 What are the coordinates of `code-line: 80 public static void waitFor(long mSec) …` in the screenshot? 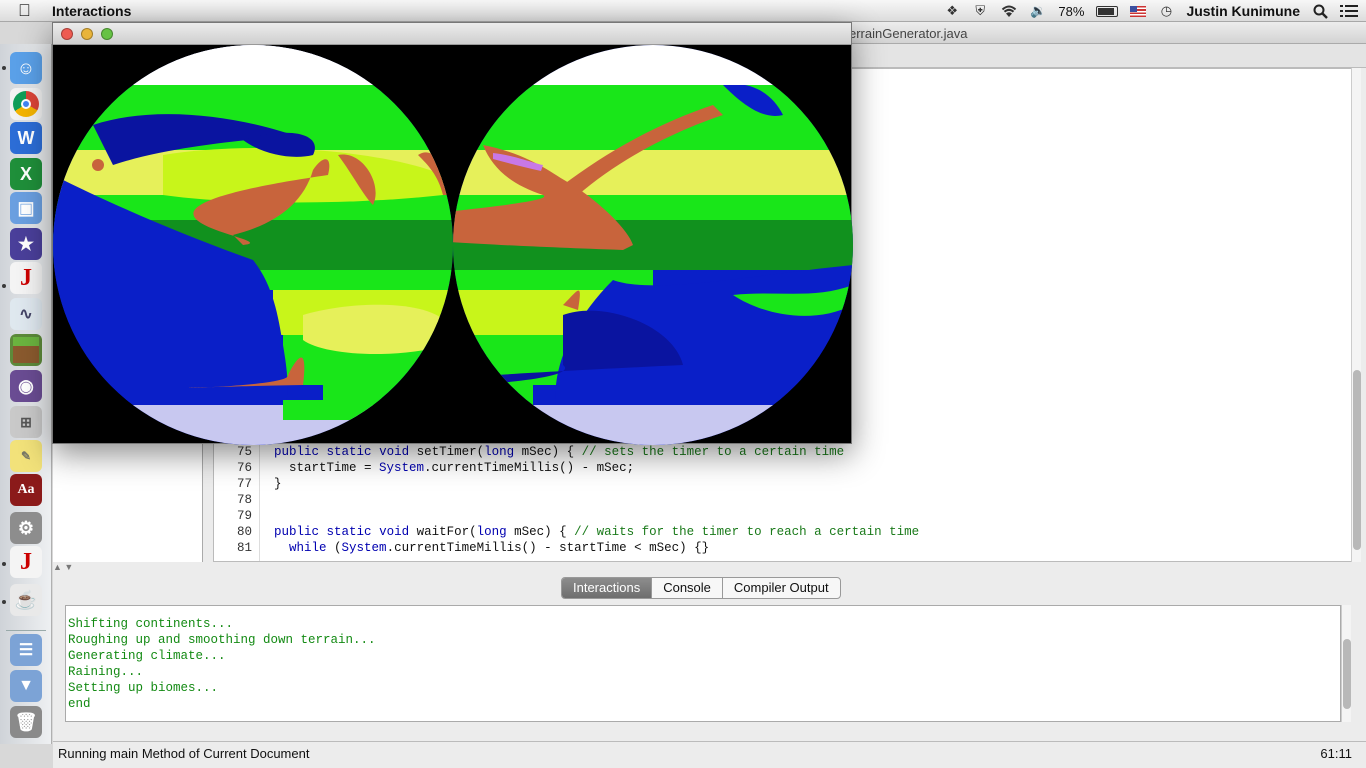 It's located at (783, 533).